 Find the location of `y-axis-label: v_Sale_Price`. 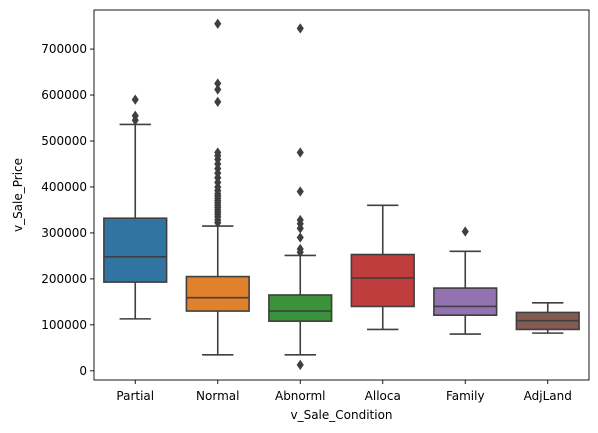

y-axis-label: v_Sale_Price is located at coordinates (18, 195).